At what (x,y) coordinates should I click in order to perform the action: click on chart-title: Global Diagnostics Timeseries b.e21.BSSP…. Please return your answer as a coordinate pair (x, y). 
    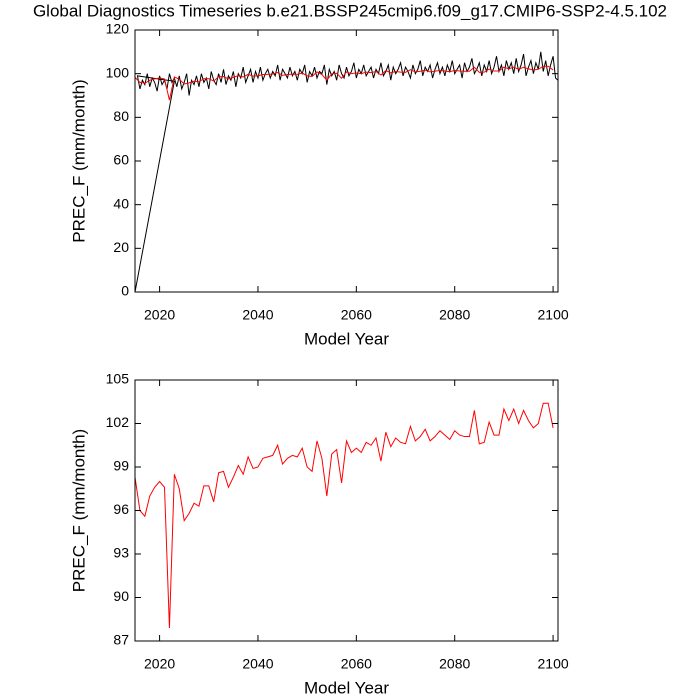
    Looking at the image, I should click on (350, 10).